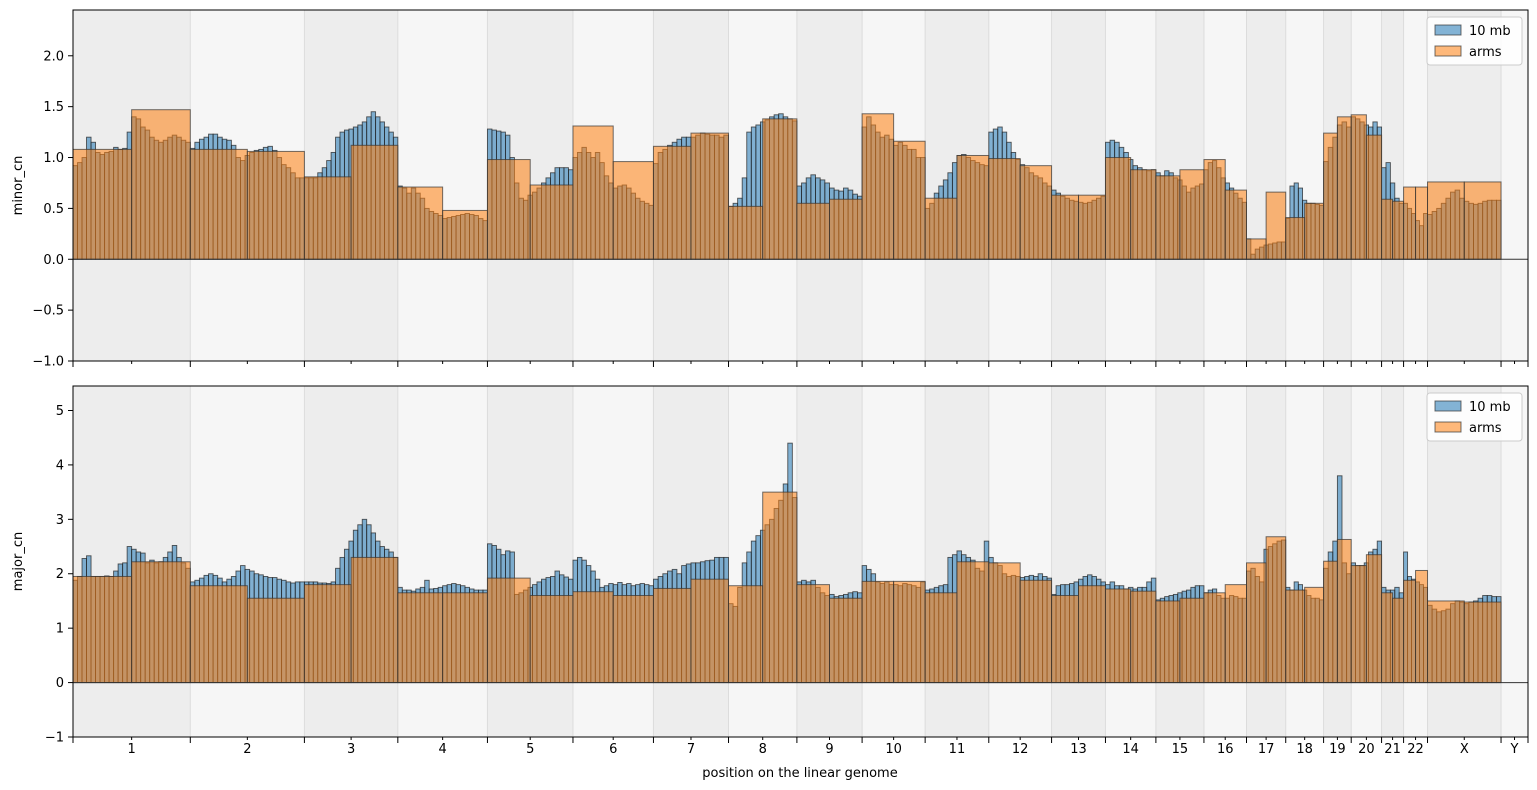 This screenshot has height=790, width=1537. What do you see at coordinates (893, 749) in the screenshot?
I see `chromosome-label: 10` at bounding box center [893, 749].